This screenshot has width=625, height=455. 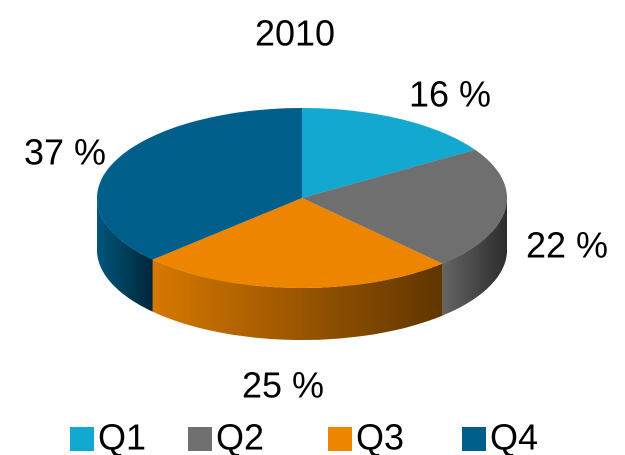 I want to click on legend-label: Q3, so click(x=380, y=436).